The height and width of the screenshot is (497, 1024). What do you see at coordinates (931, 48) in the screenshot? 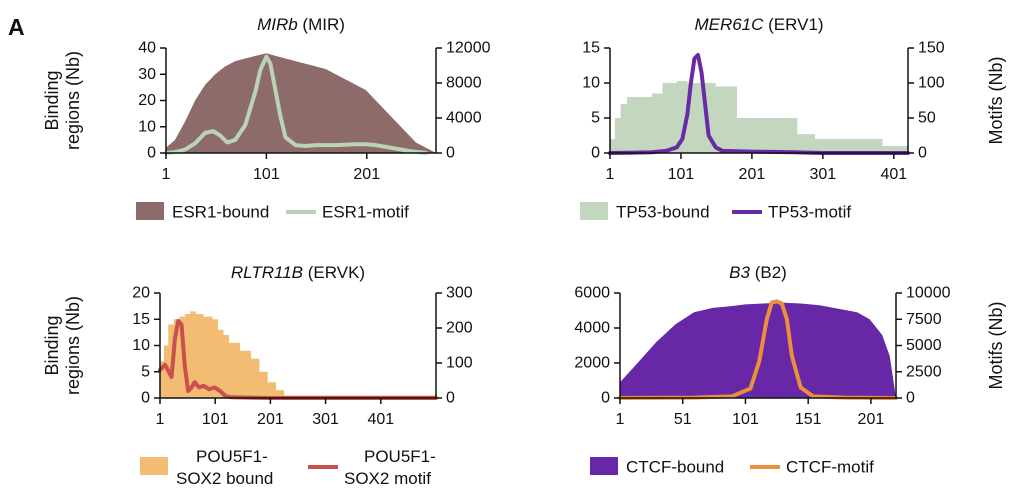
I see `right-tick-label: 150` at bounding box center [931, 48].